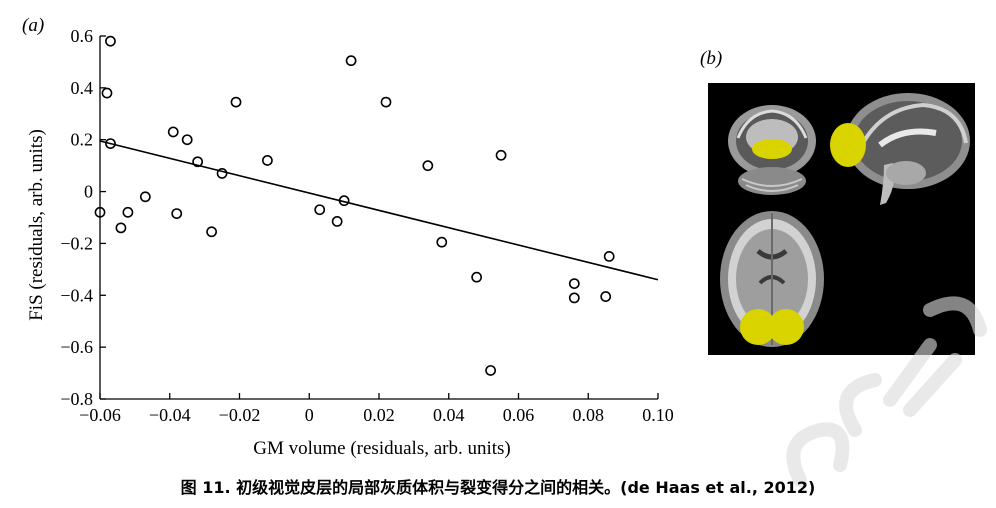 This screenshot has height=508, width=996. Describe the element at coordinates (772, 279) in the screenshot. I see `axial-slice` at that location.